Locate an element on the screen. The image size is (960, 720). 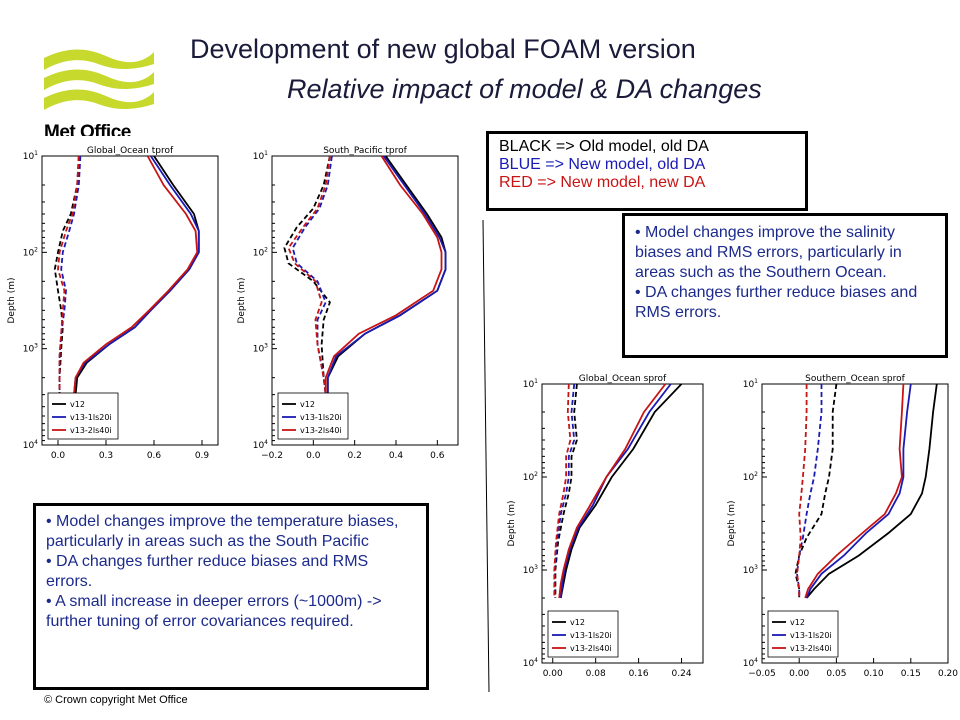
met-office-logo is located at coordinates (99, 79).